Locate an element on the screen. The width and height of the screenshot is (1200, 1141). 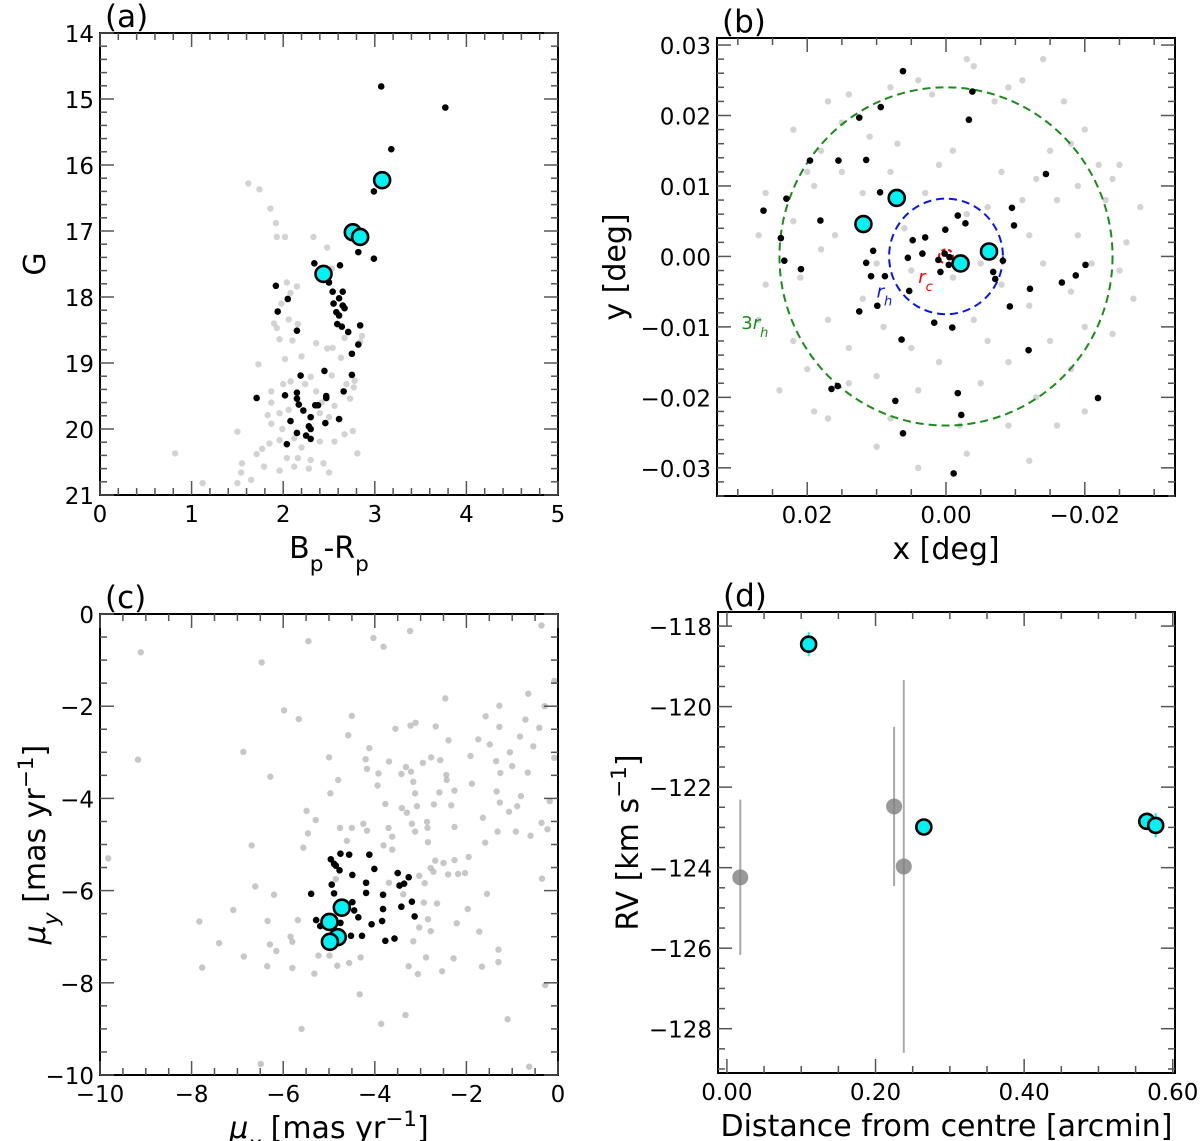
radius-label-3rh-part: h is located at coordinates (764, 333).